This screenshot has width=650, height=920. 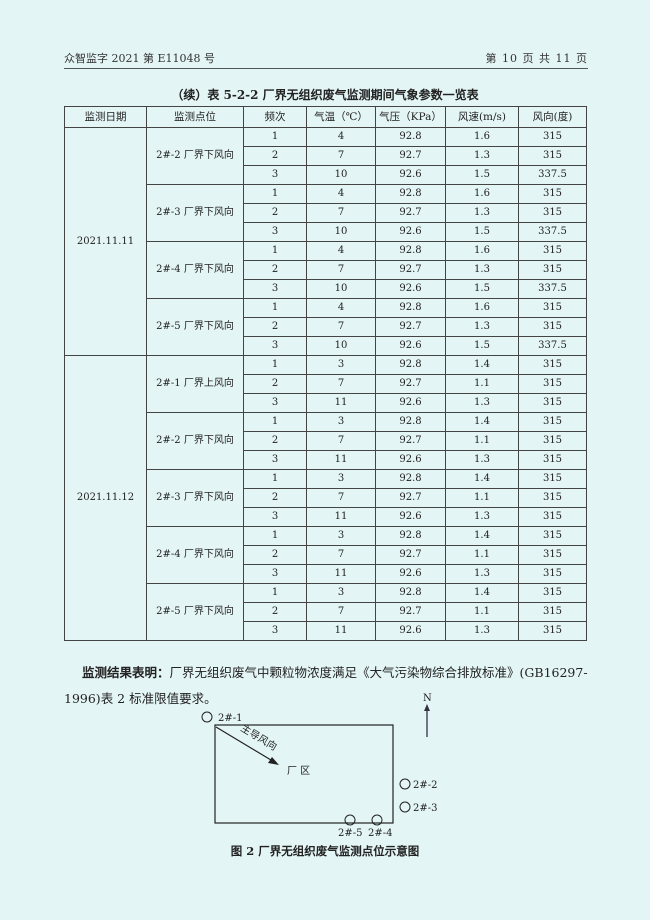 What do you see at coordinates (140, 58) in the screenshot?
I see `report-number: 众智监字 2021 第 E11048 号` at bounding box center [140, 58].